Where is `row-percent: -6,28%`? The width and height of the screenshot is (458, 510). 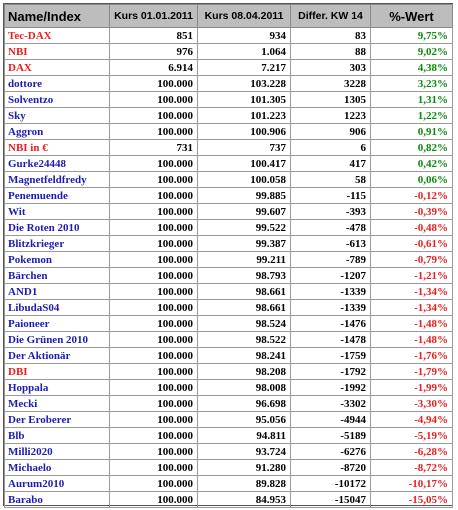
row-percent: -6,28% is located at coordinates (411, 451).